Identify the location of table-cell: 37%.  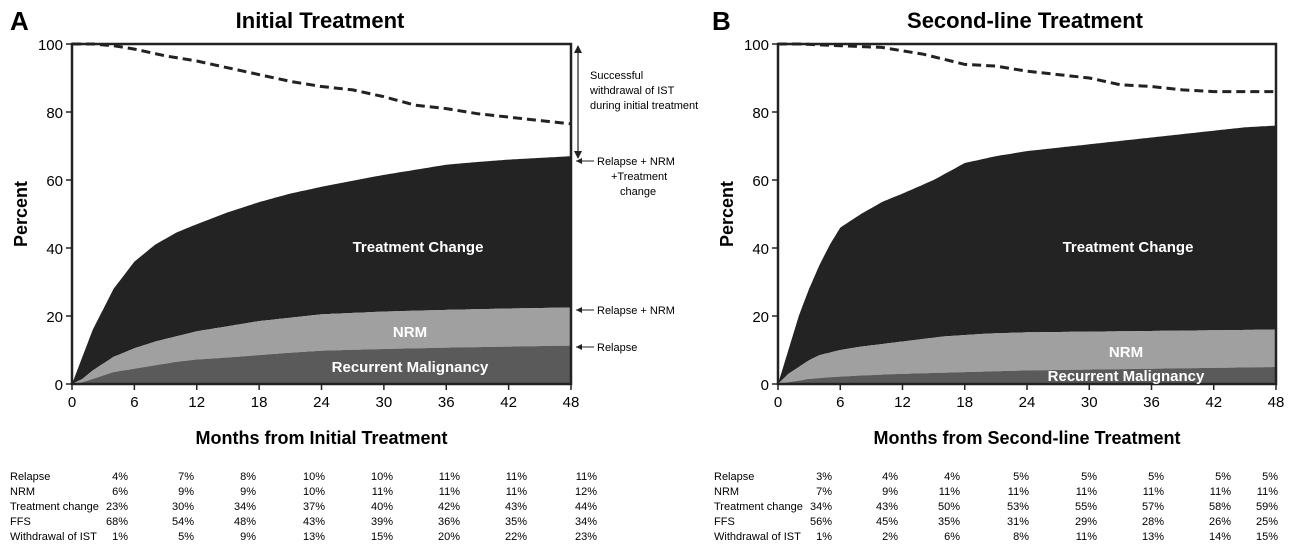
(313, 507).